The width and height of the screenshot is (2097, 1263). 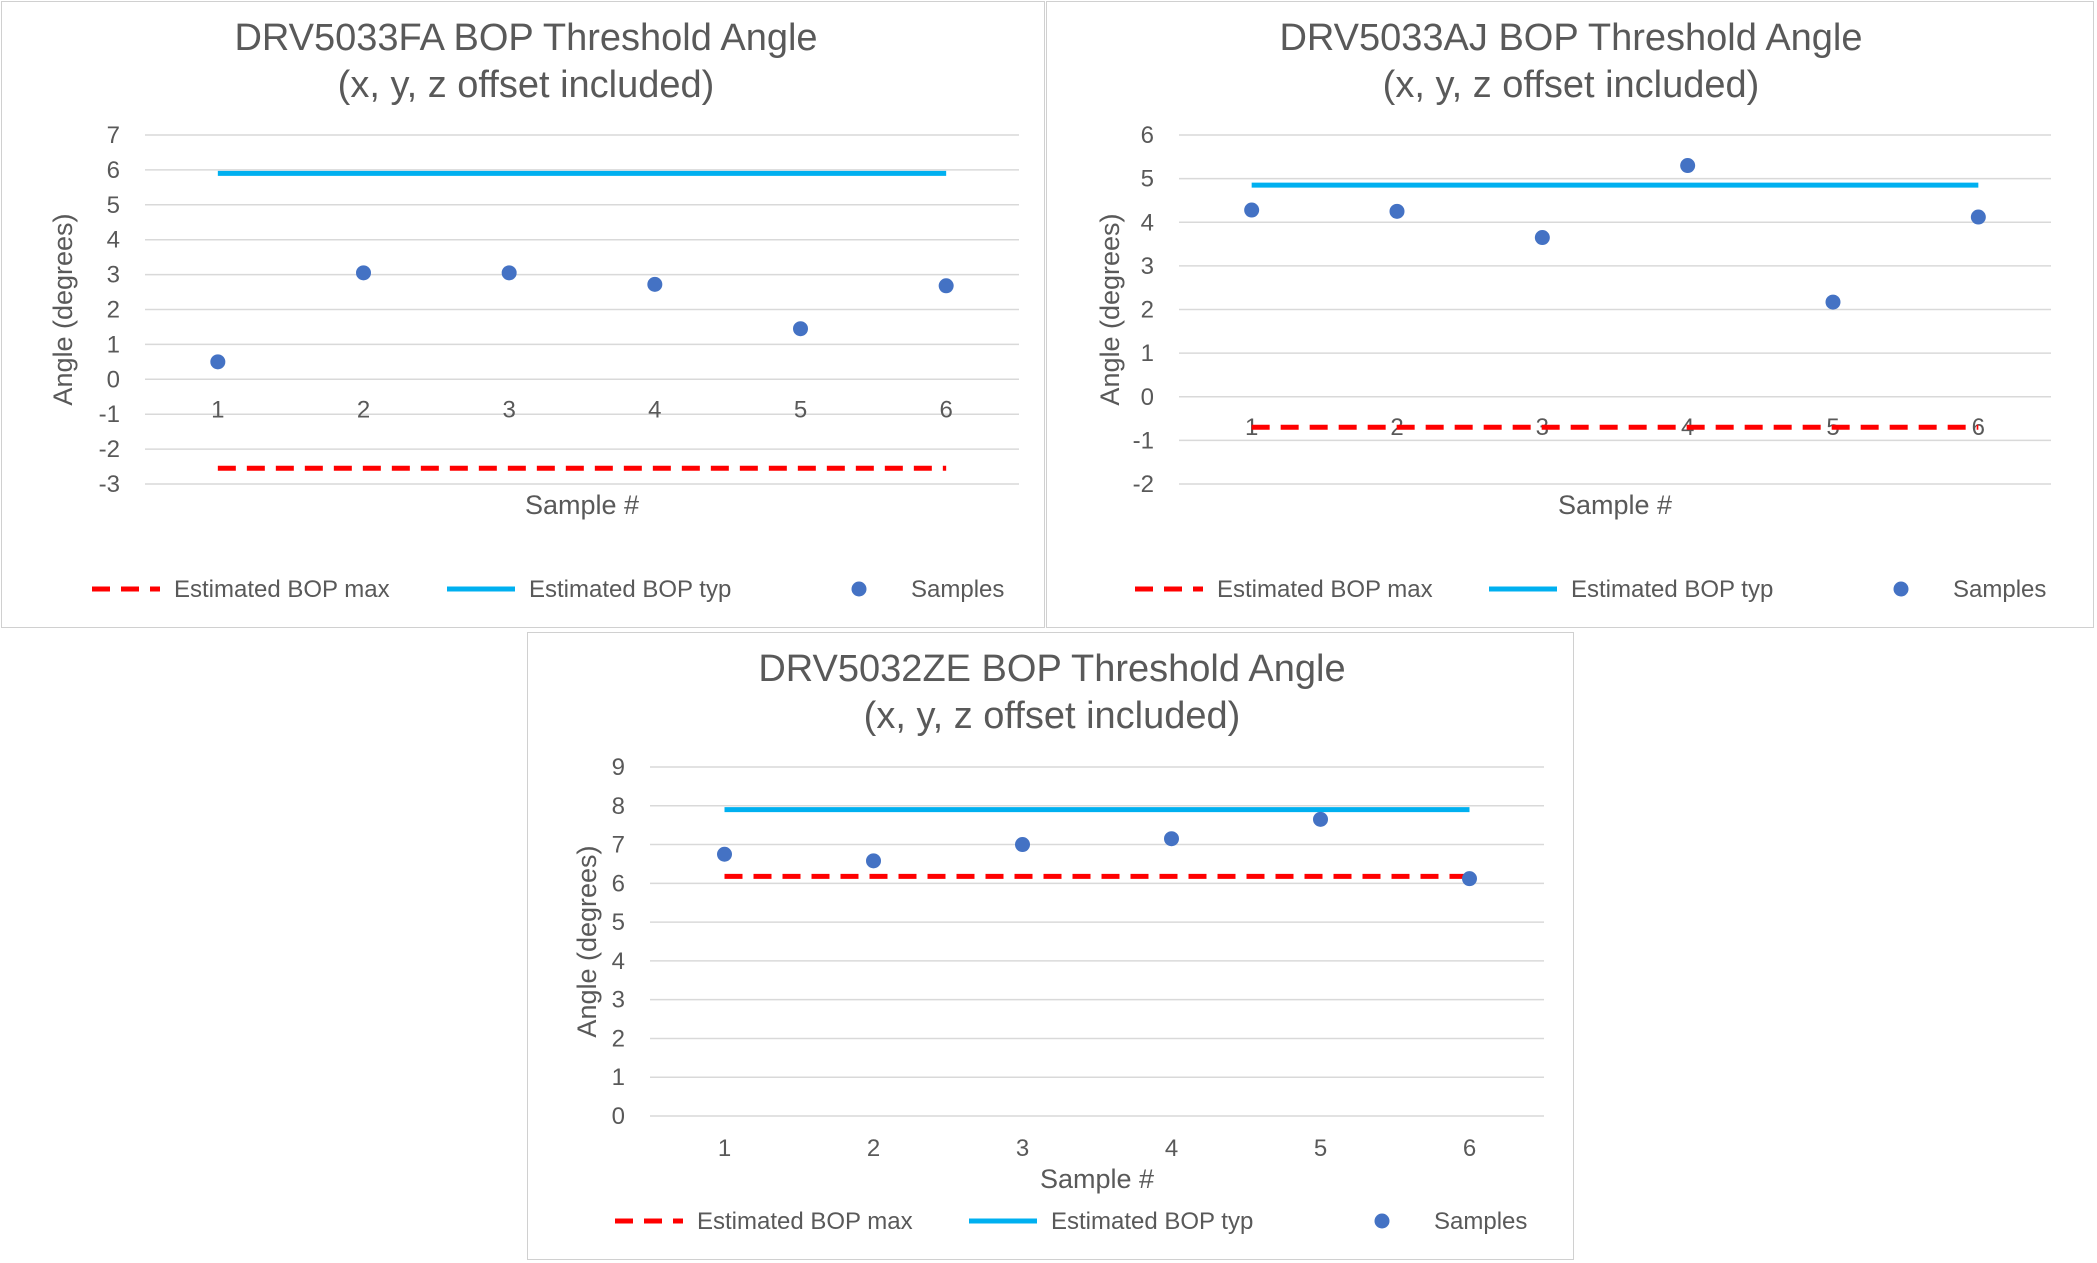 I want to click on chart-title: DRV5033FA BOP Threshold Angle, so click(x=525, y=38).